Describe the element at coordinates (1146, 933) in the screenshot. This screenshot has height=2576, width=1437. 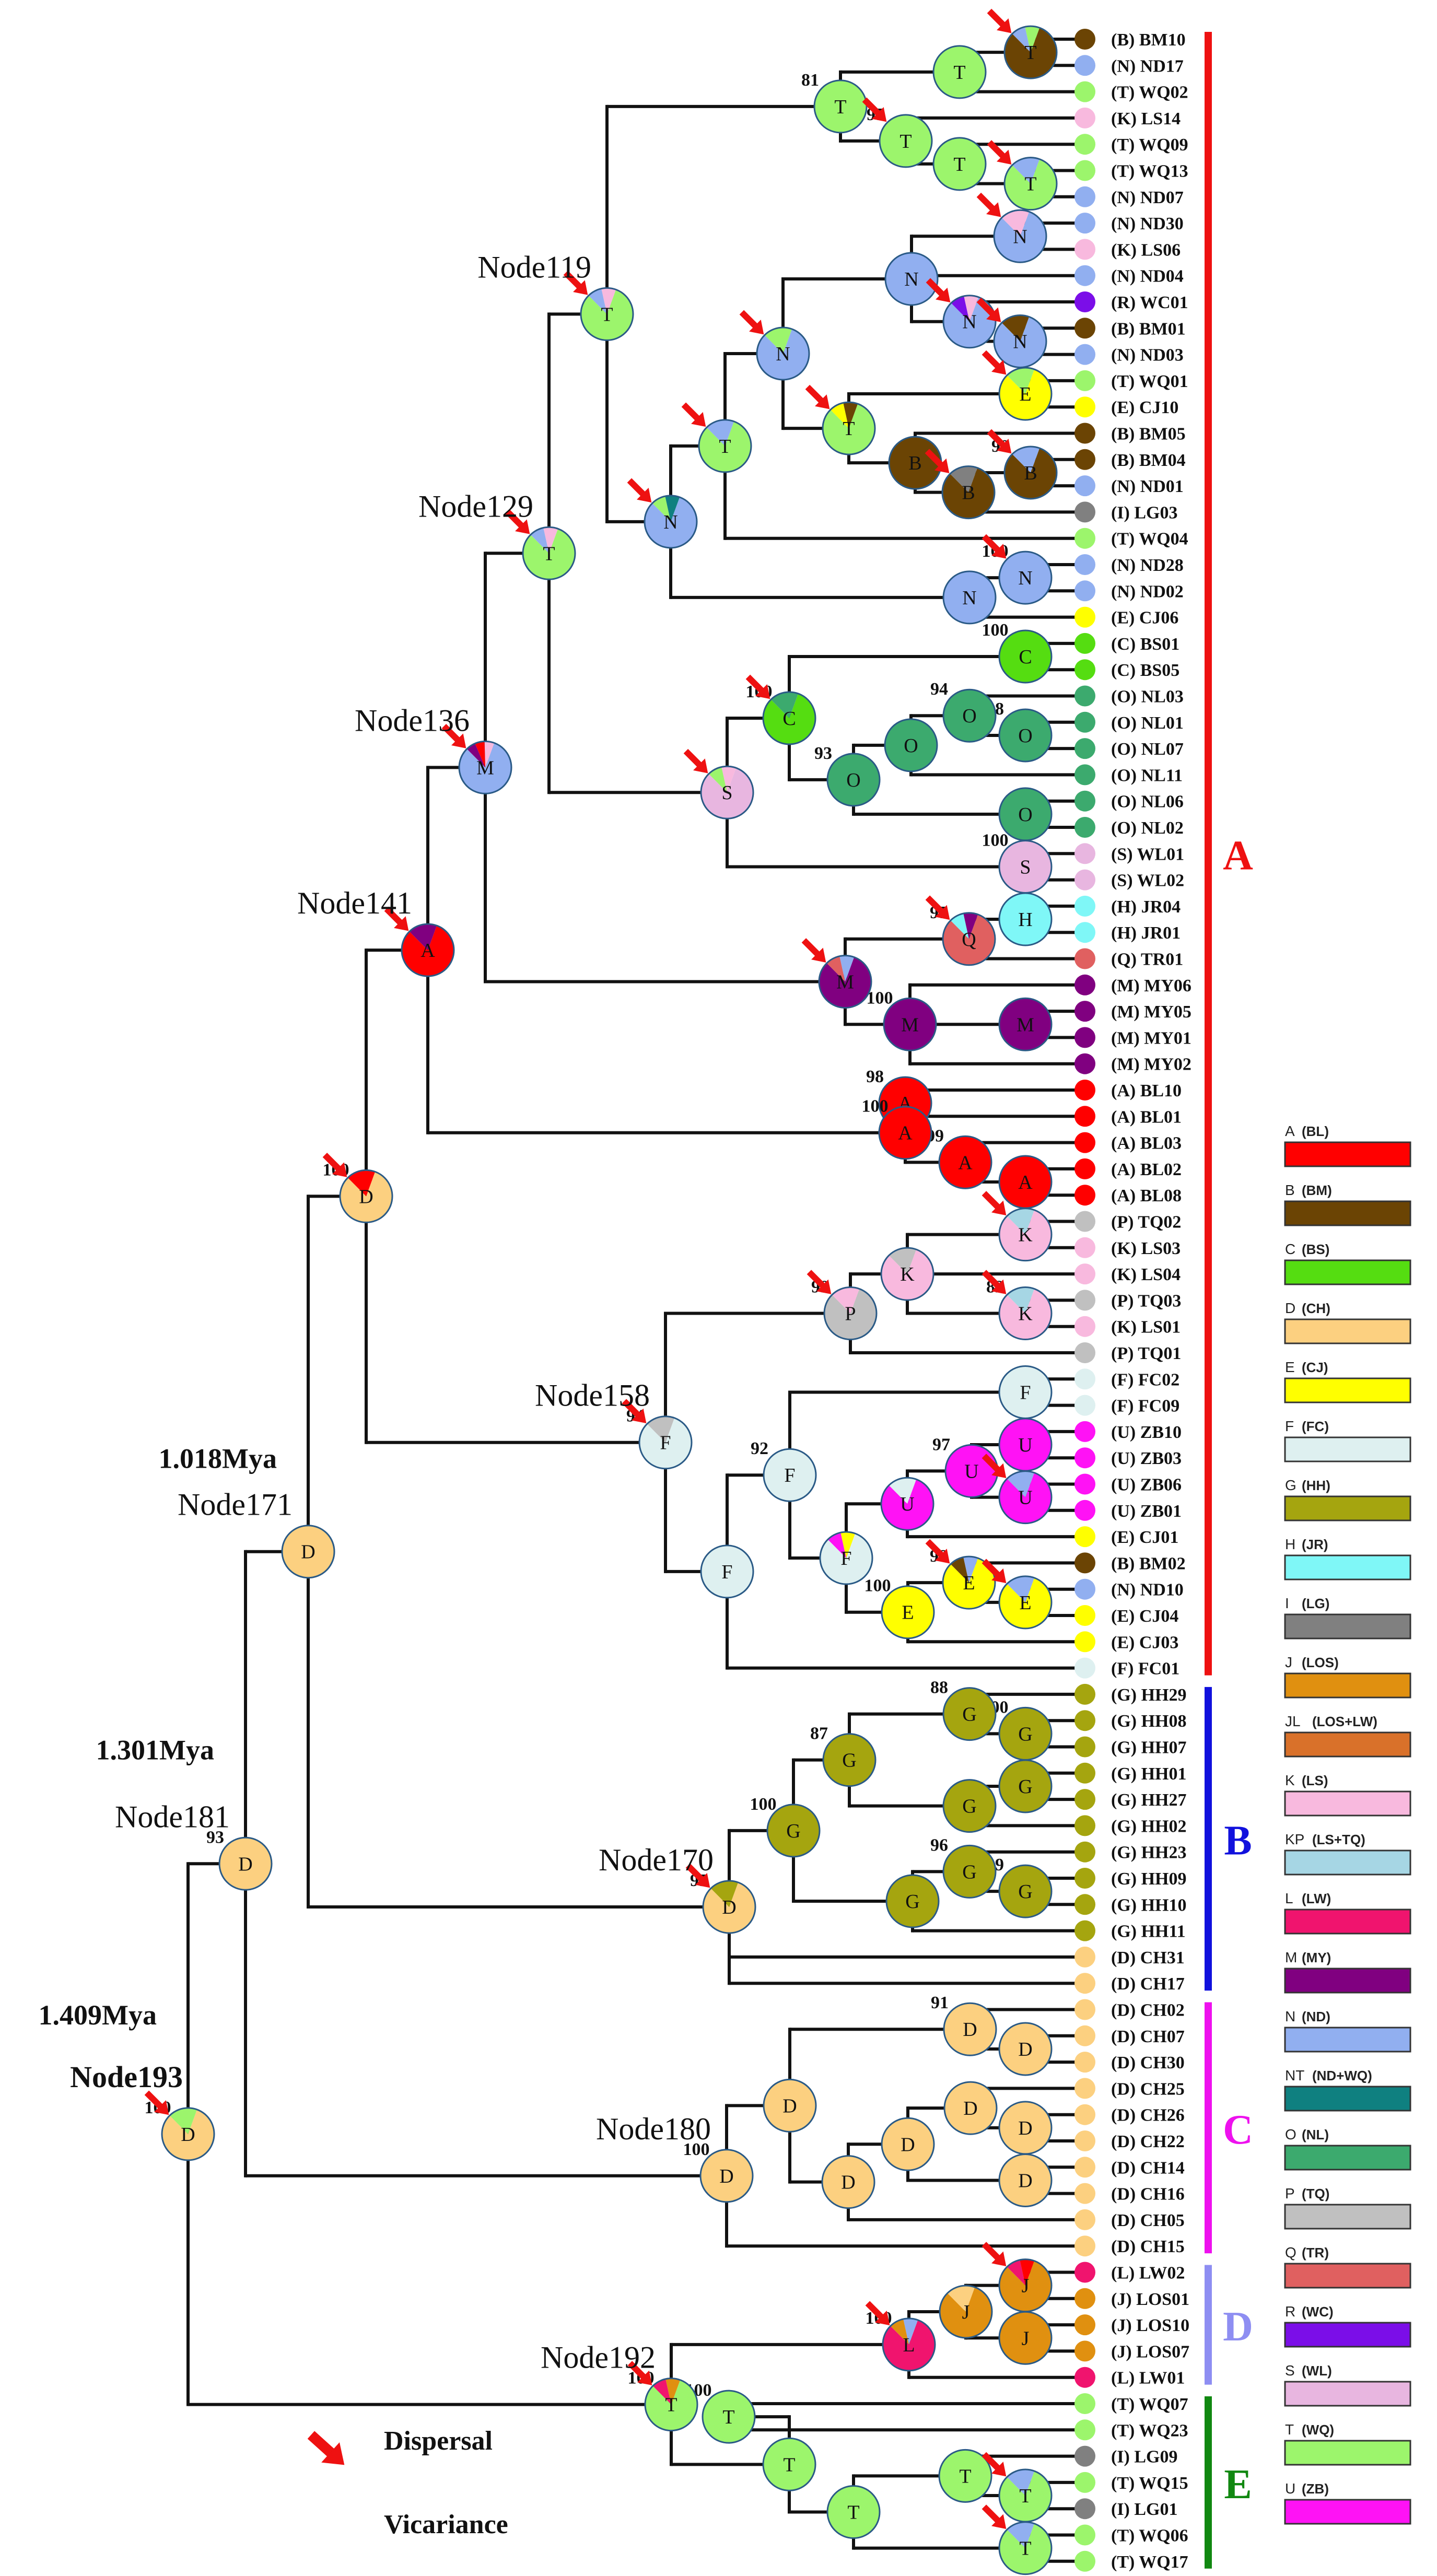
I see `tip-label: (H) JR01` at that location.